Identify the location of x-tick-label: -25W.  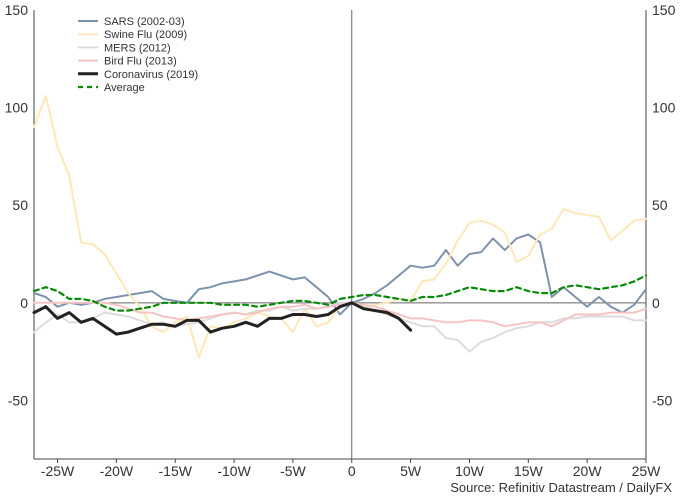
(58, 471).